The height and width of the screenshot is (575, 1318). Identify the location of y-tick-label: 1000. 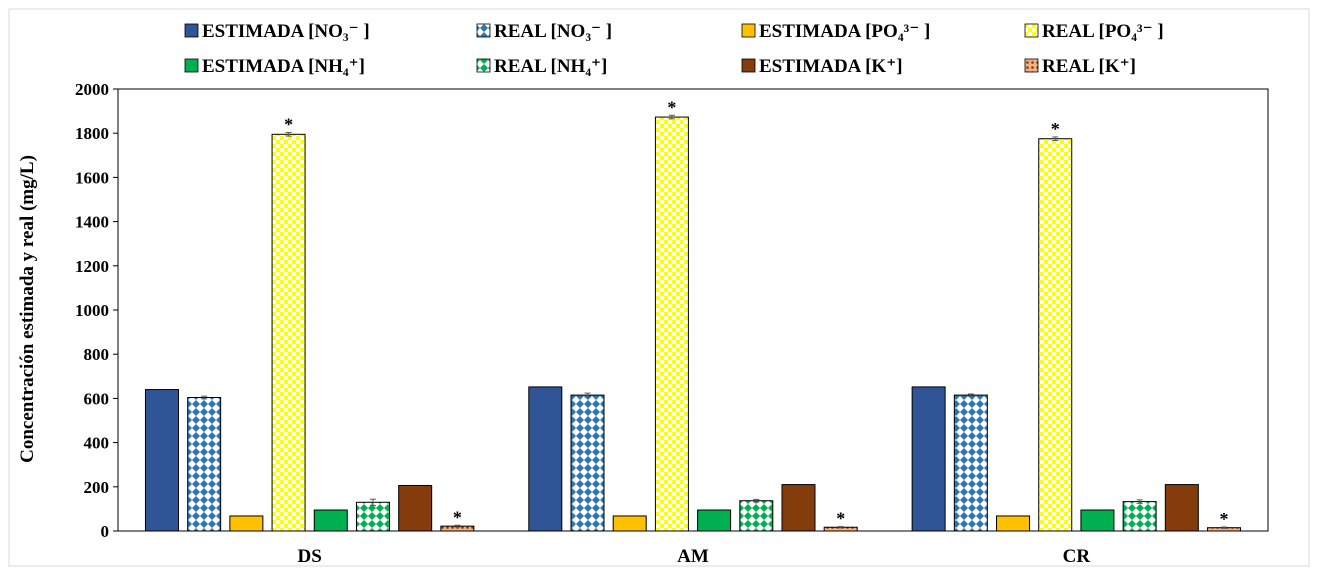
(92, 310).